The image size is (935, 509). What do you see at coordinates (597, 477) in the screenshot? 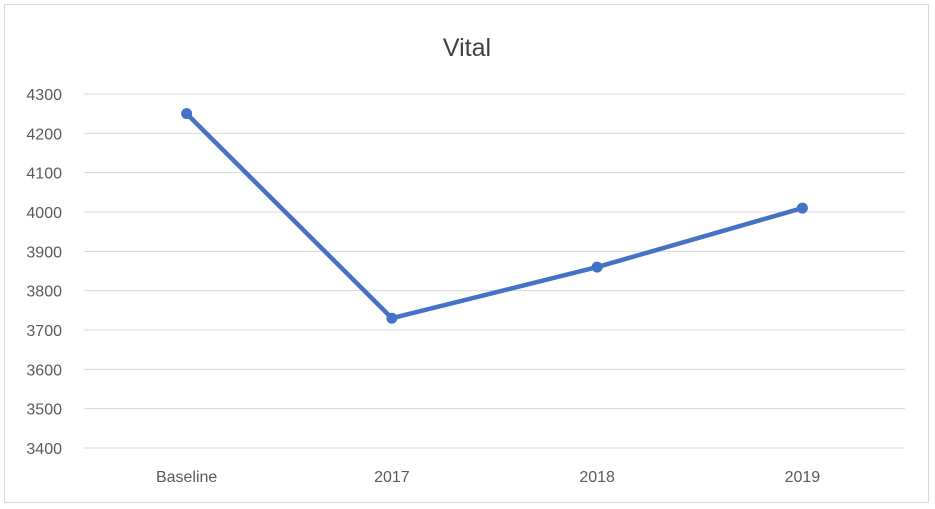
I see `x-tick-label: 2018` at bounding box center [597, 477].